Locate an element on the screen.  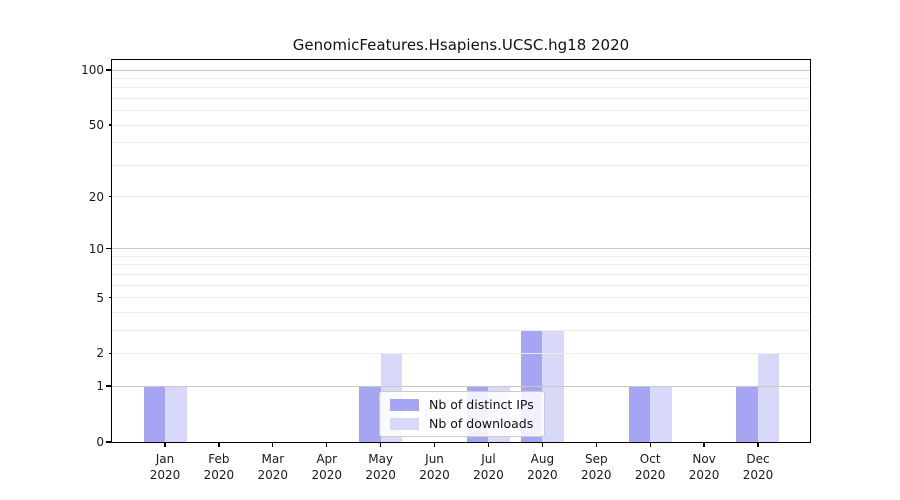
legend-item-distinct-ips: Nb of distinct IPs is located at coordinates (462, 404).